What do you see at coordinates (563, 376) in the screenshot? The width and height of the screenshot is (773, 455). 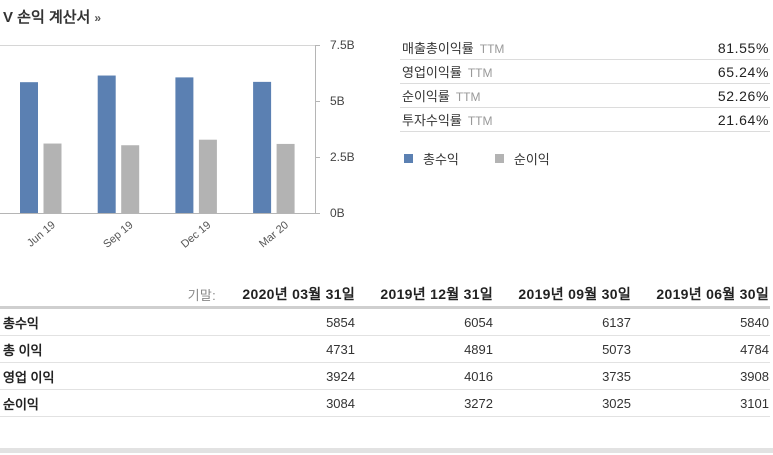 I see `table-cell: 3735` at bounding box center [563, 376].